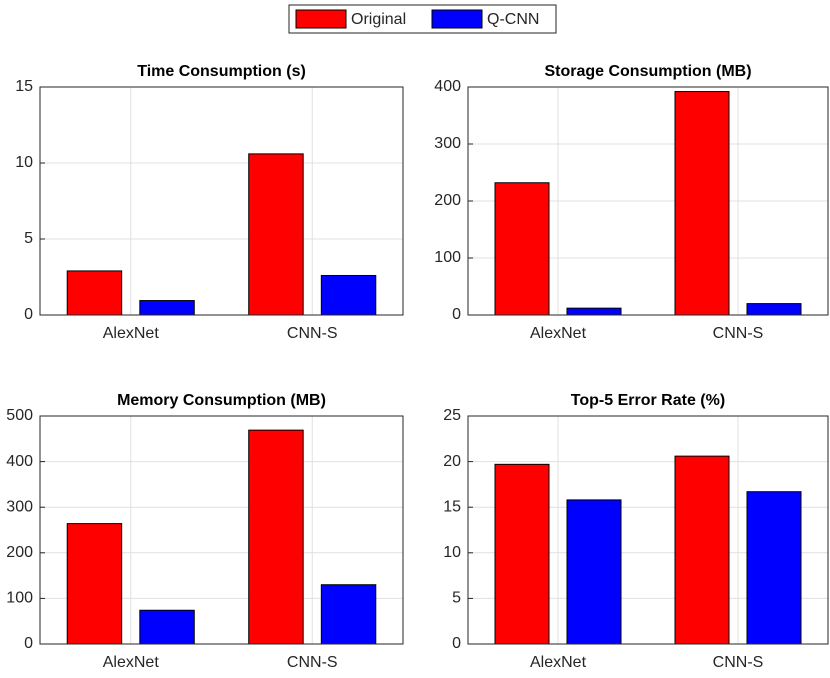 This screenshot has height=678, width=830. Describe the element at coordinates (452, 461) in the screenshot. I see `y-tick-label: 20` at that location.